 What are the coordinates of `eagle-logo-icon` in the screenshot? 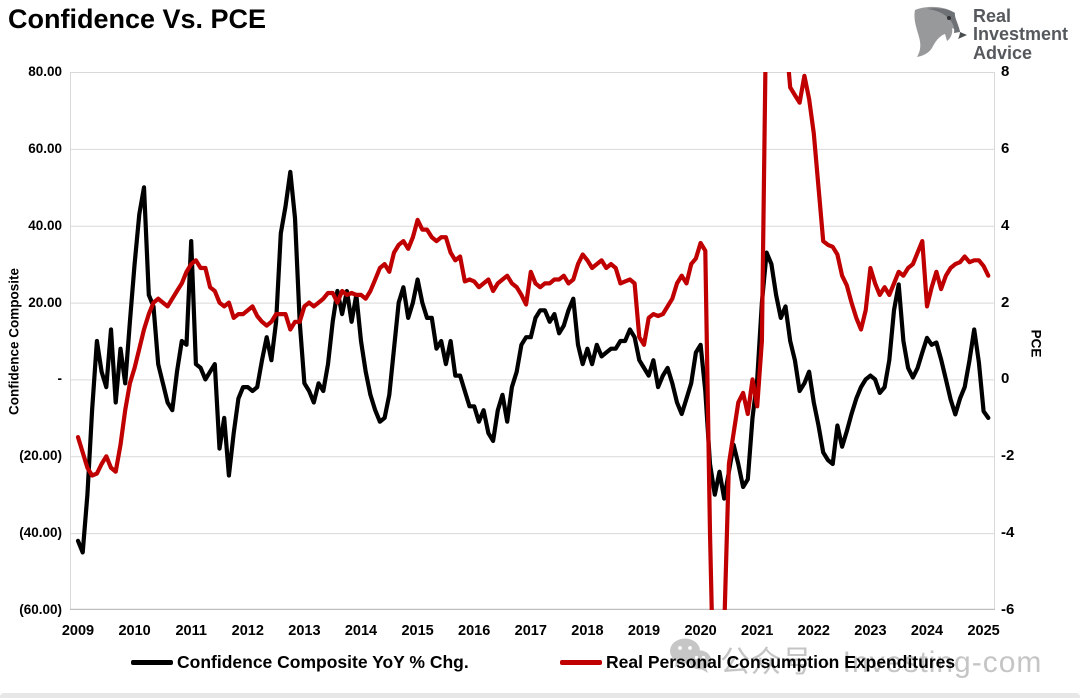 It's located at (938, 34).